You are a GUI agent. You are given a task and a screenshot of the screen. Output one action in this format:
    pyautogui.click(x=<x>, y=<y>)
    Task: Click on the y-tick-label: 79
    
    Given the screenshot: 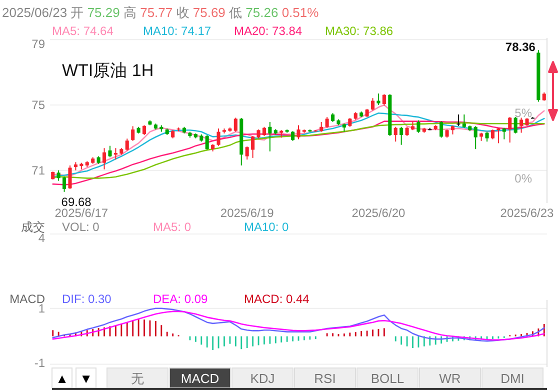 What is the action you would take?
    pyautogui.click(x=39, y=44)
    